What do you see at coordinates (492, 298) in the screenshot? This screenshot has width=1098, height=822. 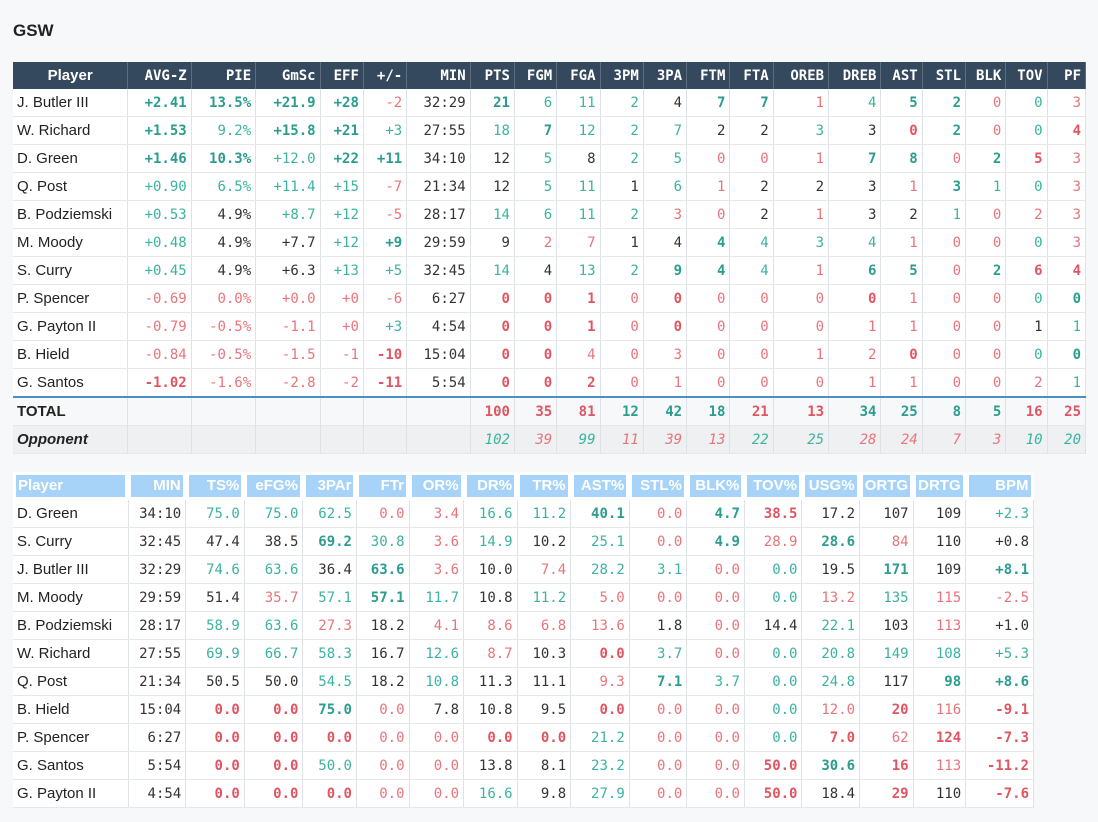 I see `stat-pts: 0` at bounding box center [492, 298].